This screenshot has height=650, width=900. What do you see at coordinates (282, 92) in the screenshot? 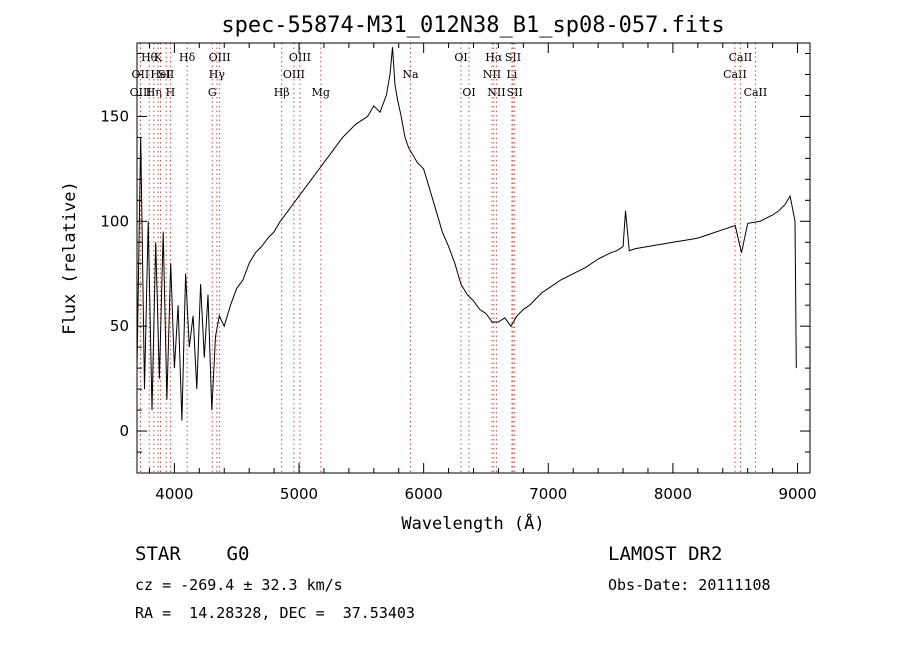
I see `line-marker-label-12: Hβ` at bounding box center [282, 92].